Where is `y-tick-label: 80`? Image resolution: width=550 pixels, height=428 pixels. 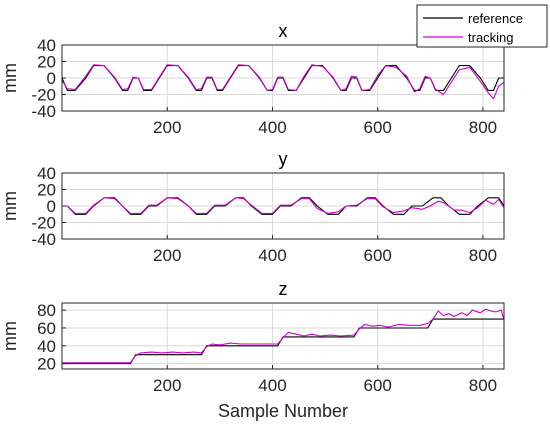 y-tick-label: 80 is located at coordinates (46, 310).